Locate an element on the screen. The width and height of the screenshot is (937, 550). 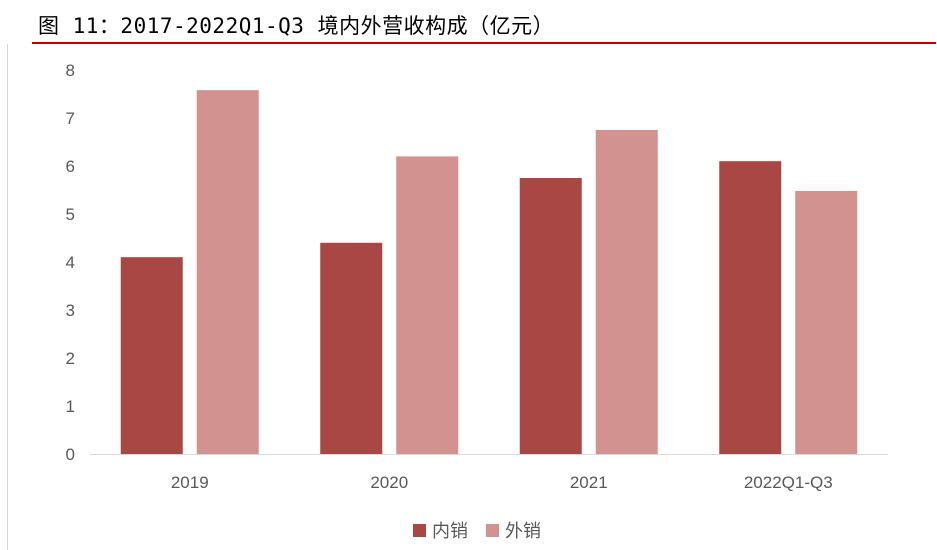
x-tick-label: 2021 is located at coordinates (589, 482).